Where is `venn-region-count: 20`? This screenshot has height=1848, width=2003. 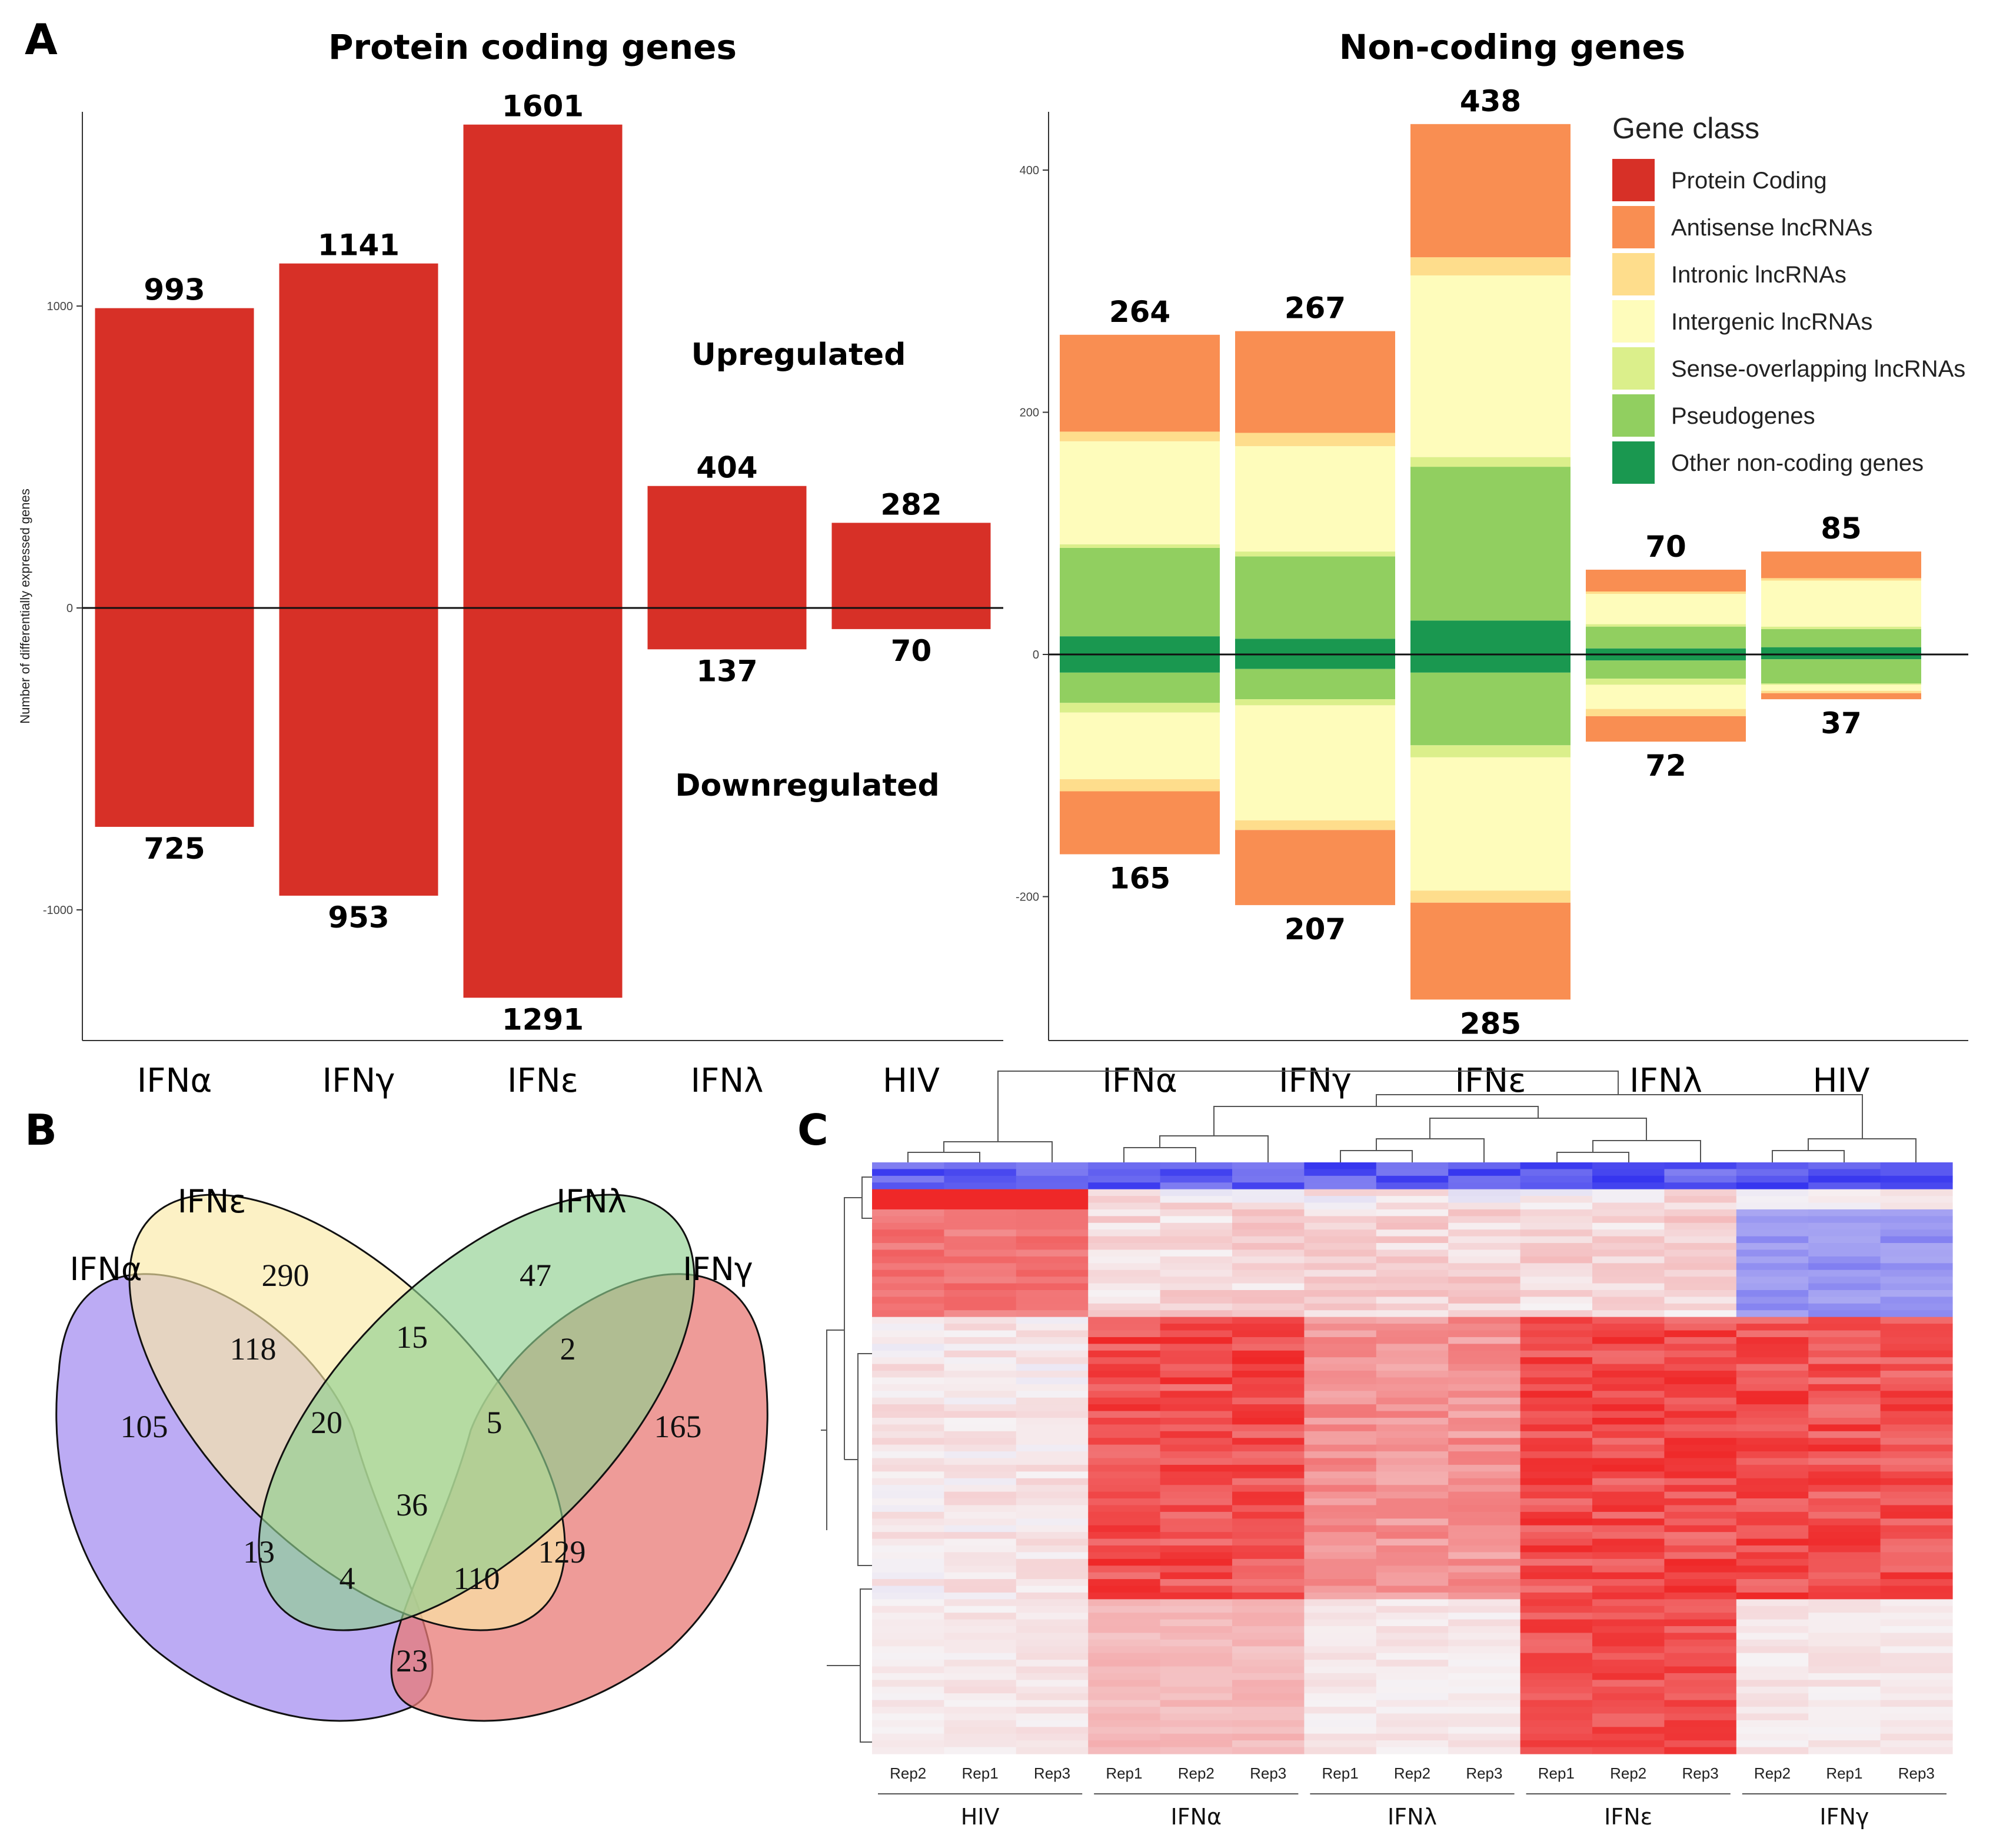
venn-region-count: 20 is located at coordinates (327, 1422).